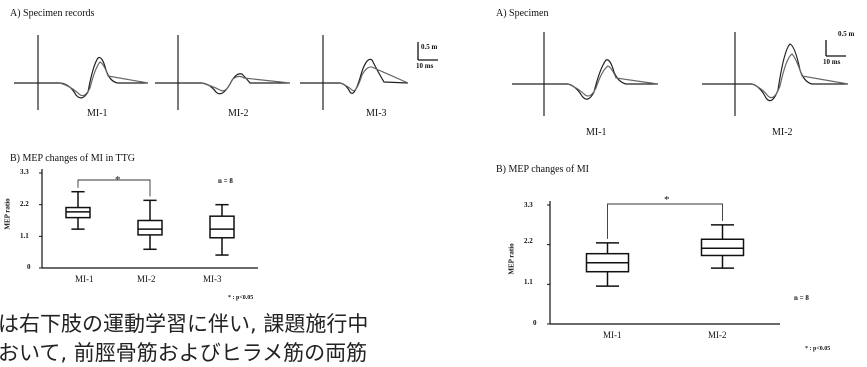 The width and height of the screenshot is (867, 367). I want to click on right-sig-star: *, so click(667, 200).